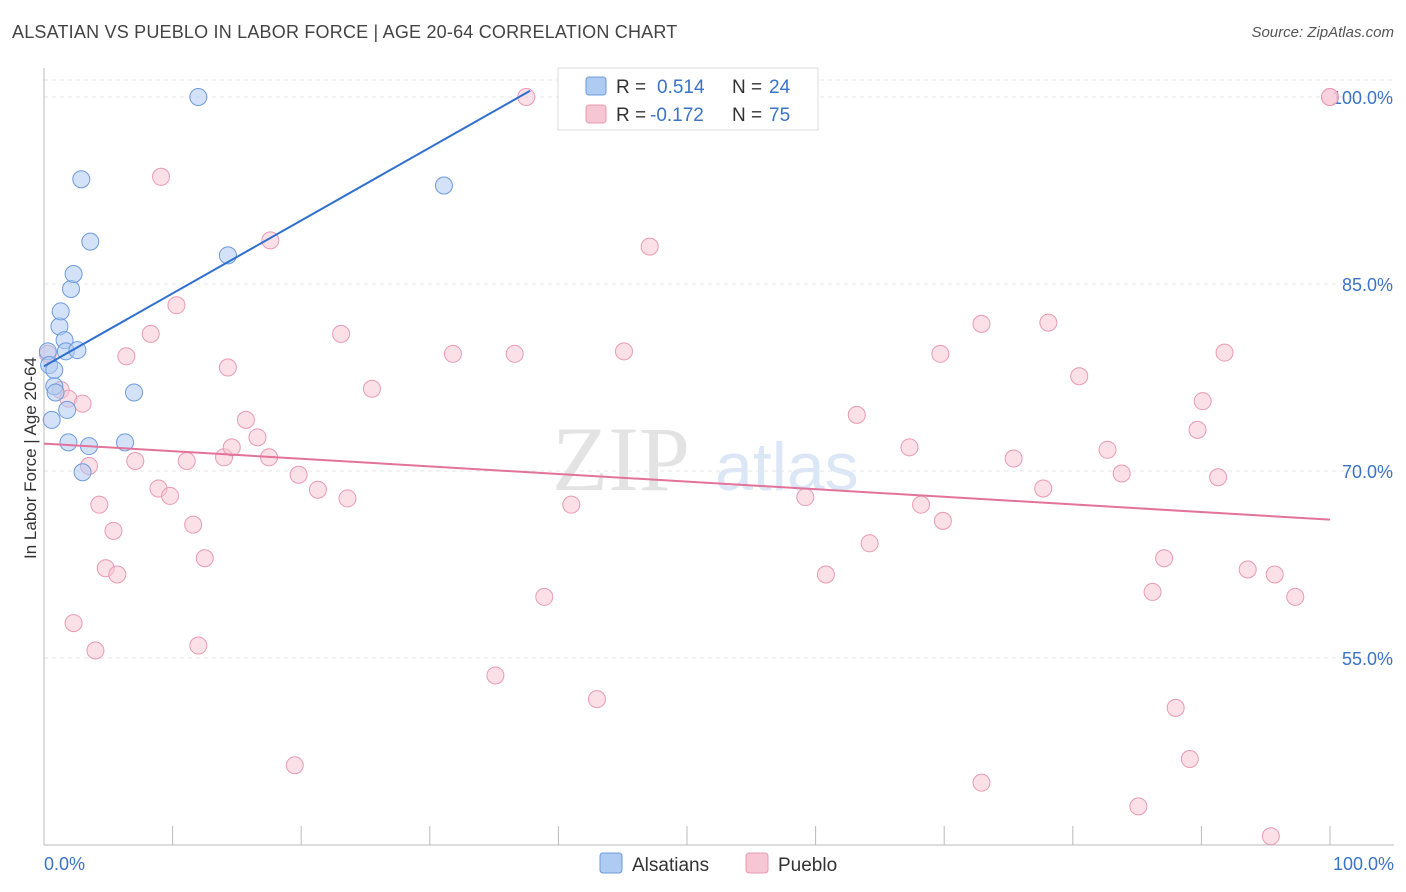 The height and width of the screenshot is (892, 1406). I want to click on trend-line-pueblo, so click(687, 481).